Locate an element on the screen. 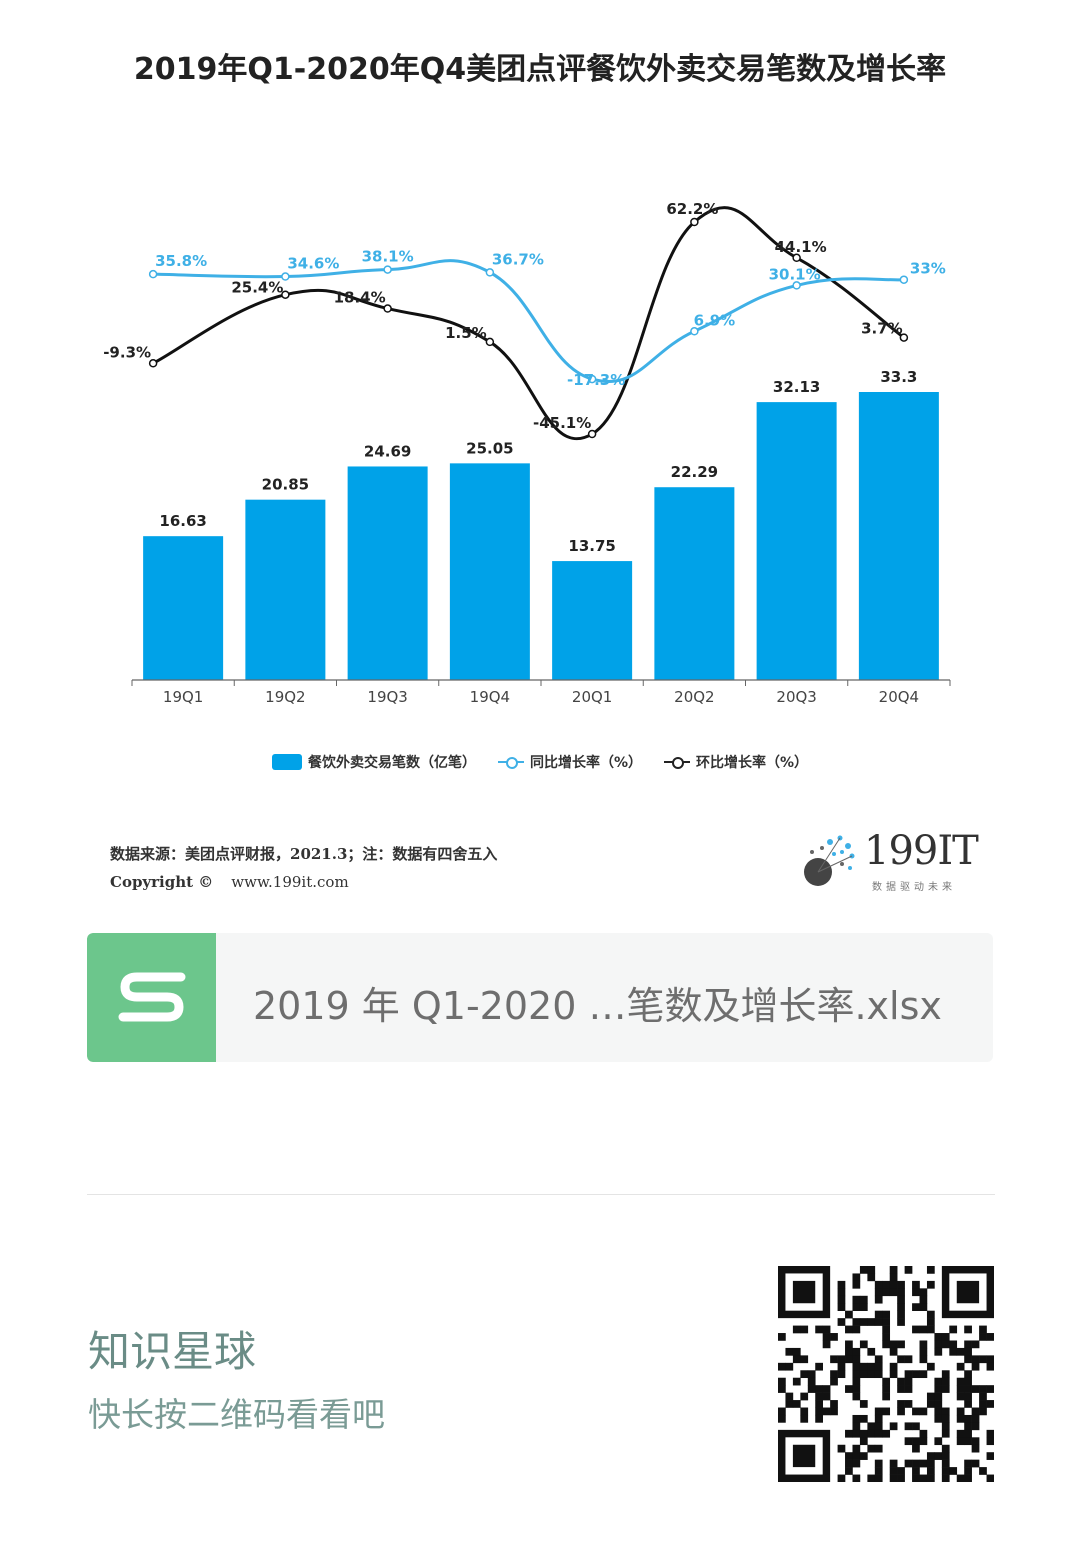  x-tick-label-20Q2: 20Q2 is located at coordinates (694, 697).